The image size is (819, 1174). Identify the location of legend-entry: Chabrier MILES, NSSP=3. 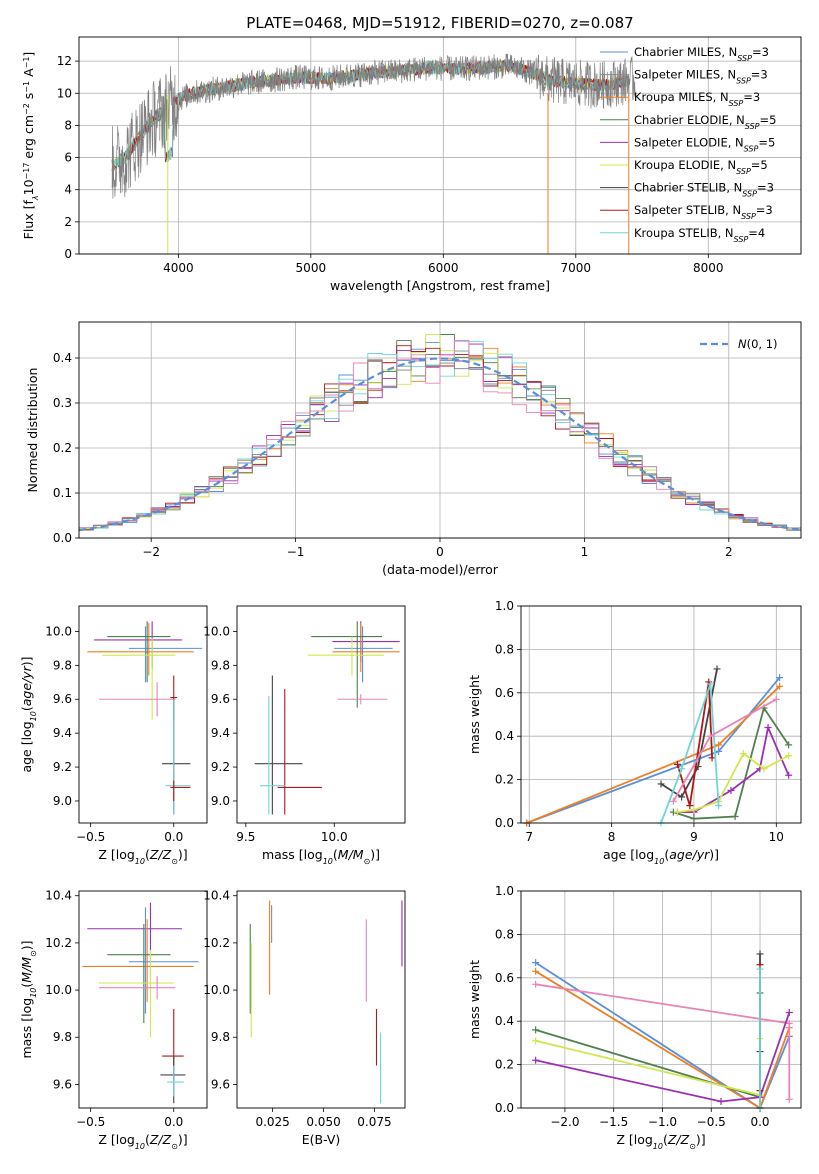
(701, 54).